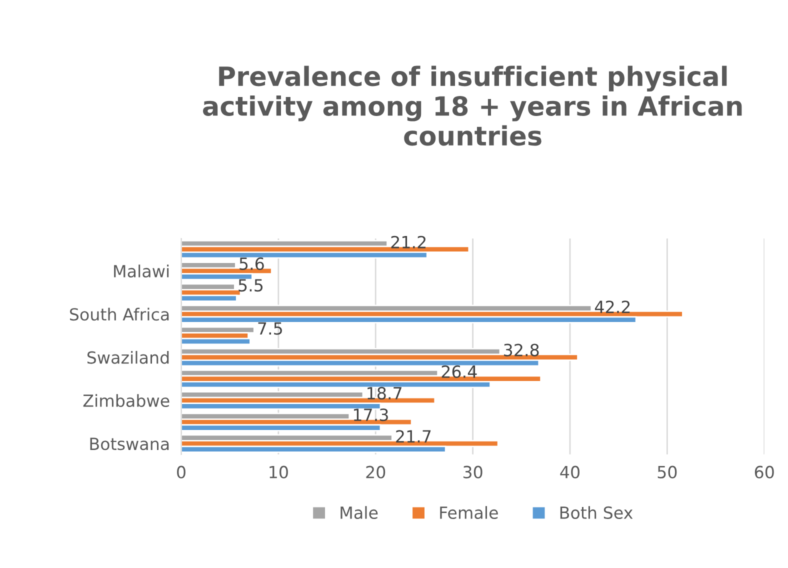  I want to click on data-label: 26.4, so click(459, 371).